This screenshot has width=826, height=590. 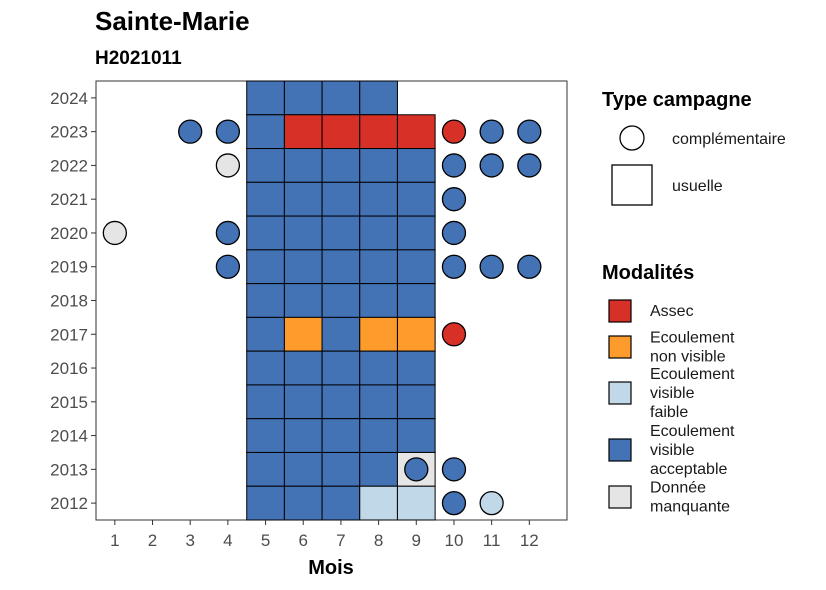 What do you see at coordinates (692, 338) in the screenshot?
I see `legend-label-ecoulement_non_visible: Ecoulement` at bounding box center [692, 338].